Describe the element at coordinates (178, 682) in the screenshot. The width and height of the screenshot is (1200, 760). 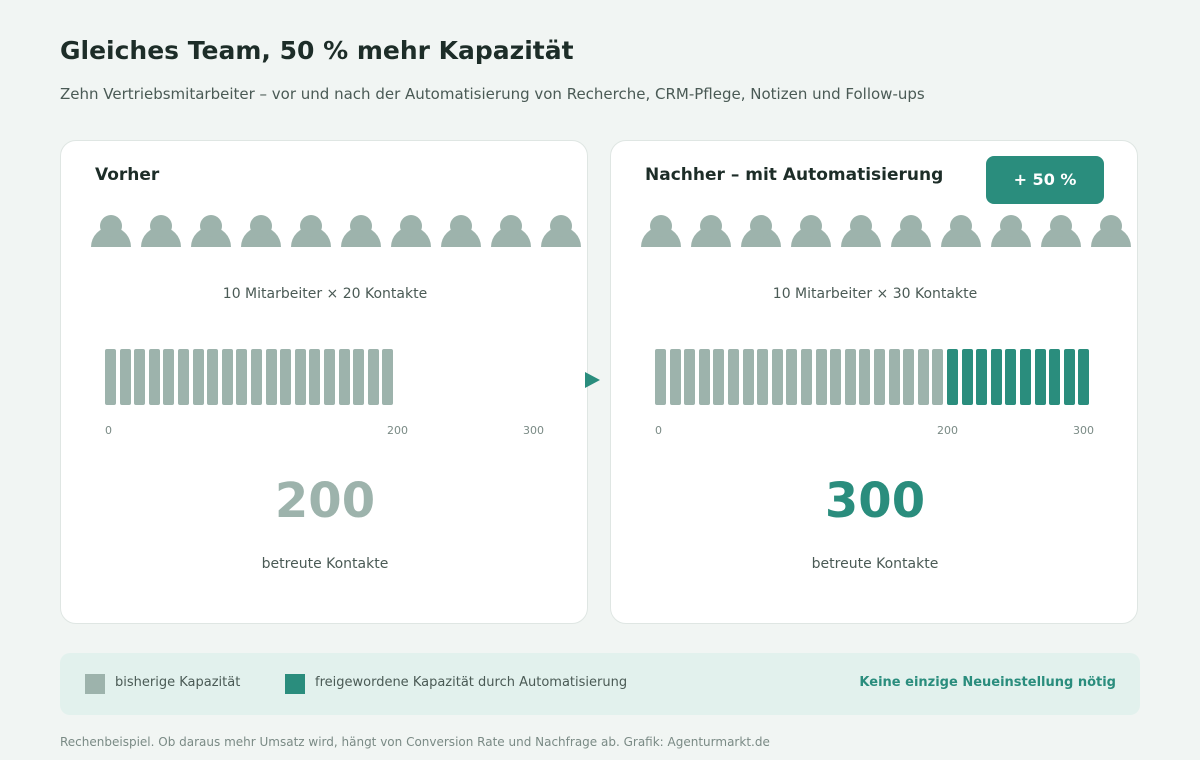
I see `legend-label-existing: bisherige Kapazität` at that location.